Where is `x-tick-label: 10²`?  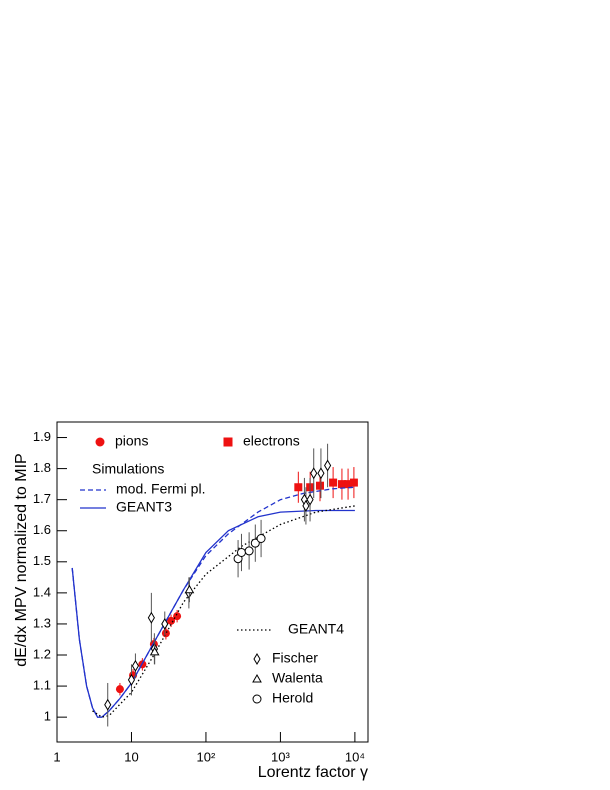
x-tick-label: 10² is located at coordinates (206, 756).